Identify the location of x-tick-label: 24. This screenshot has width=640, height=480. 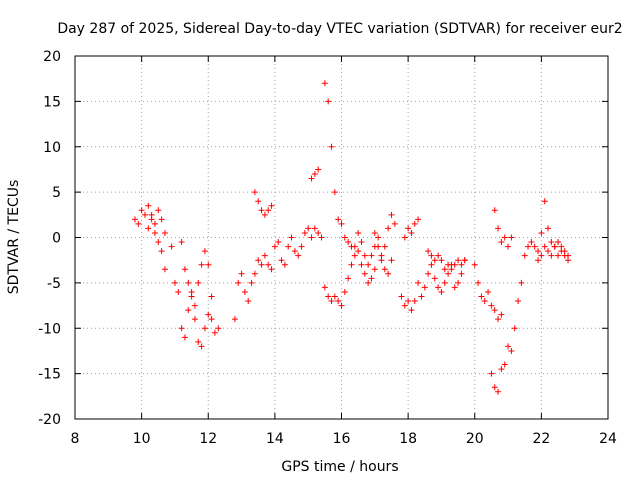
(608, 439).